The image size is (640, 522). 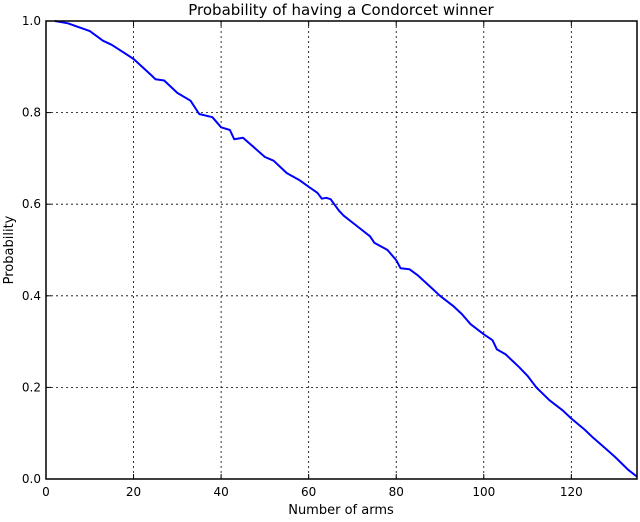 What do you see at coordinates (308, 492) in the screenshot?
I see `x-tick-label: 60` at bounding box center [308, 492].